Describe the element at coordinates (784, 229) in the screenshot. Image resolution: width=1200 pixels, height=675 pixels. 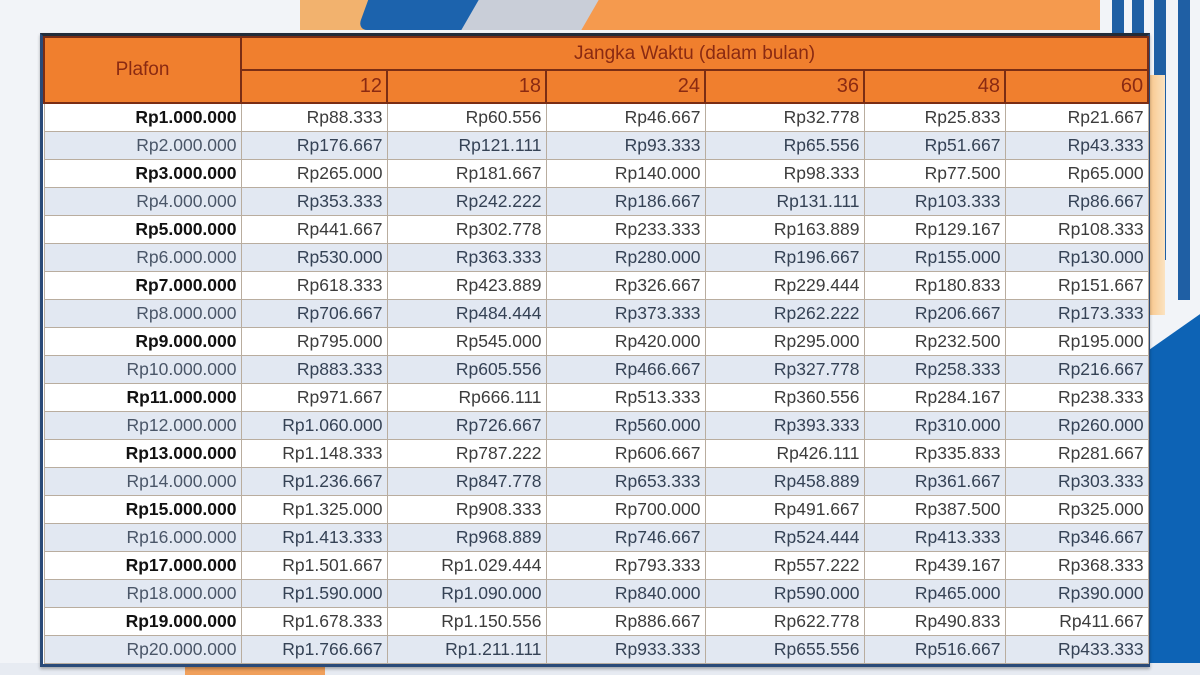
I see `installment-cell-36: Rp163.889` at that location.